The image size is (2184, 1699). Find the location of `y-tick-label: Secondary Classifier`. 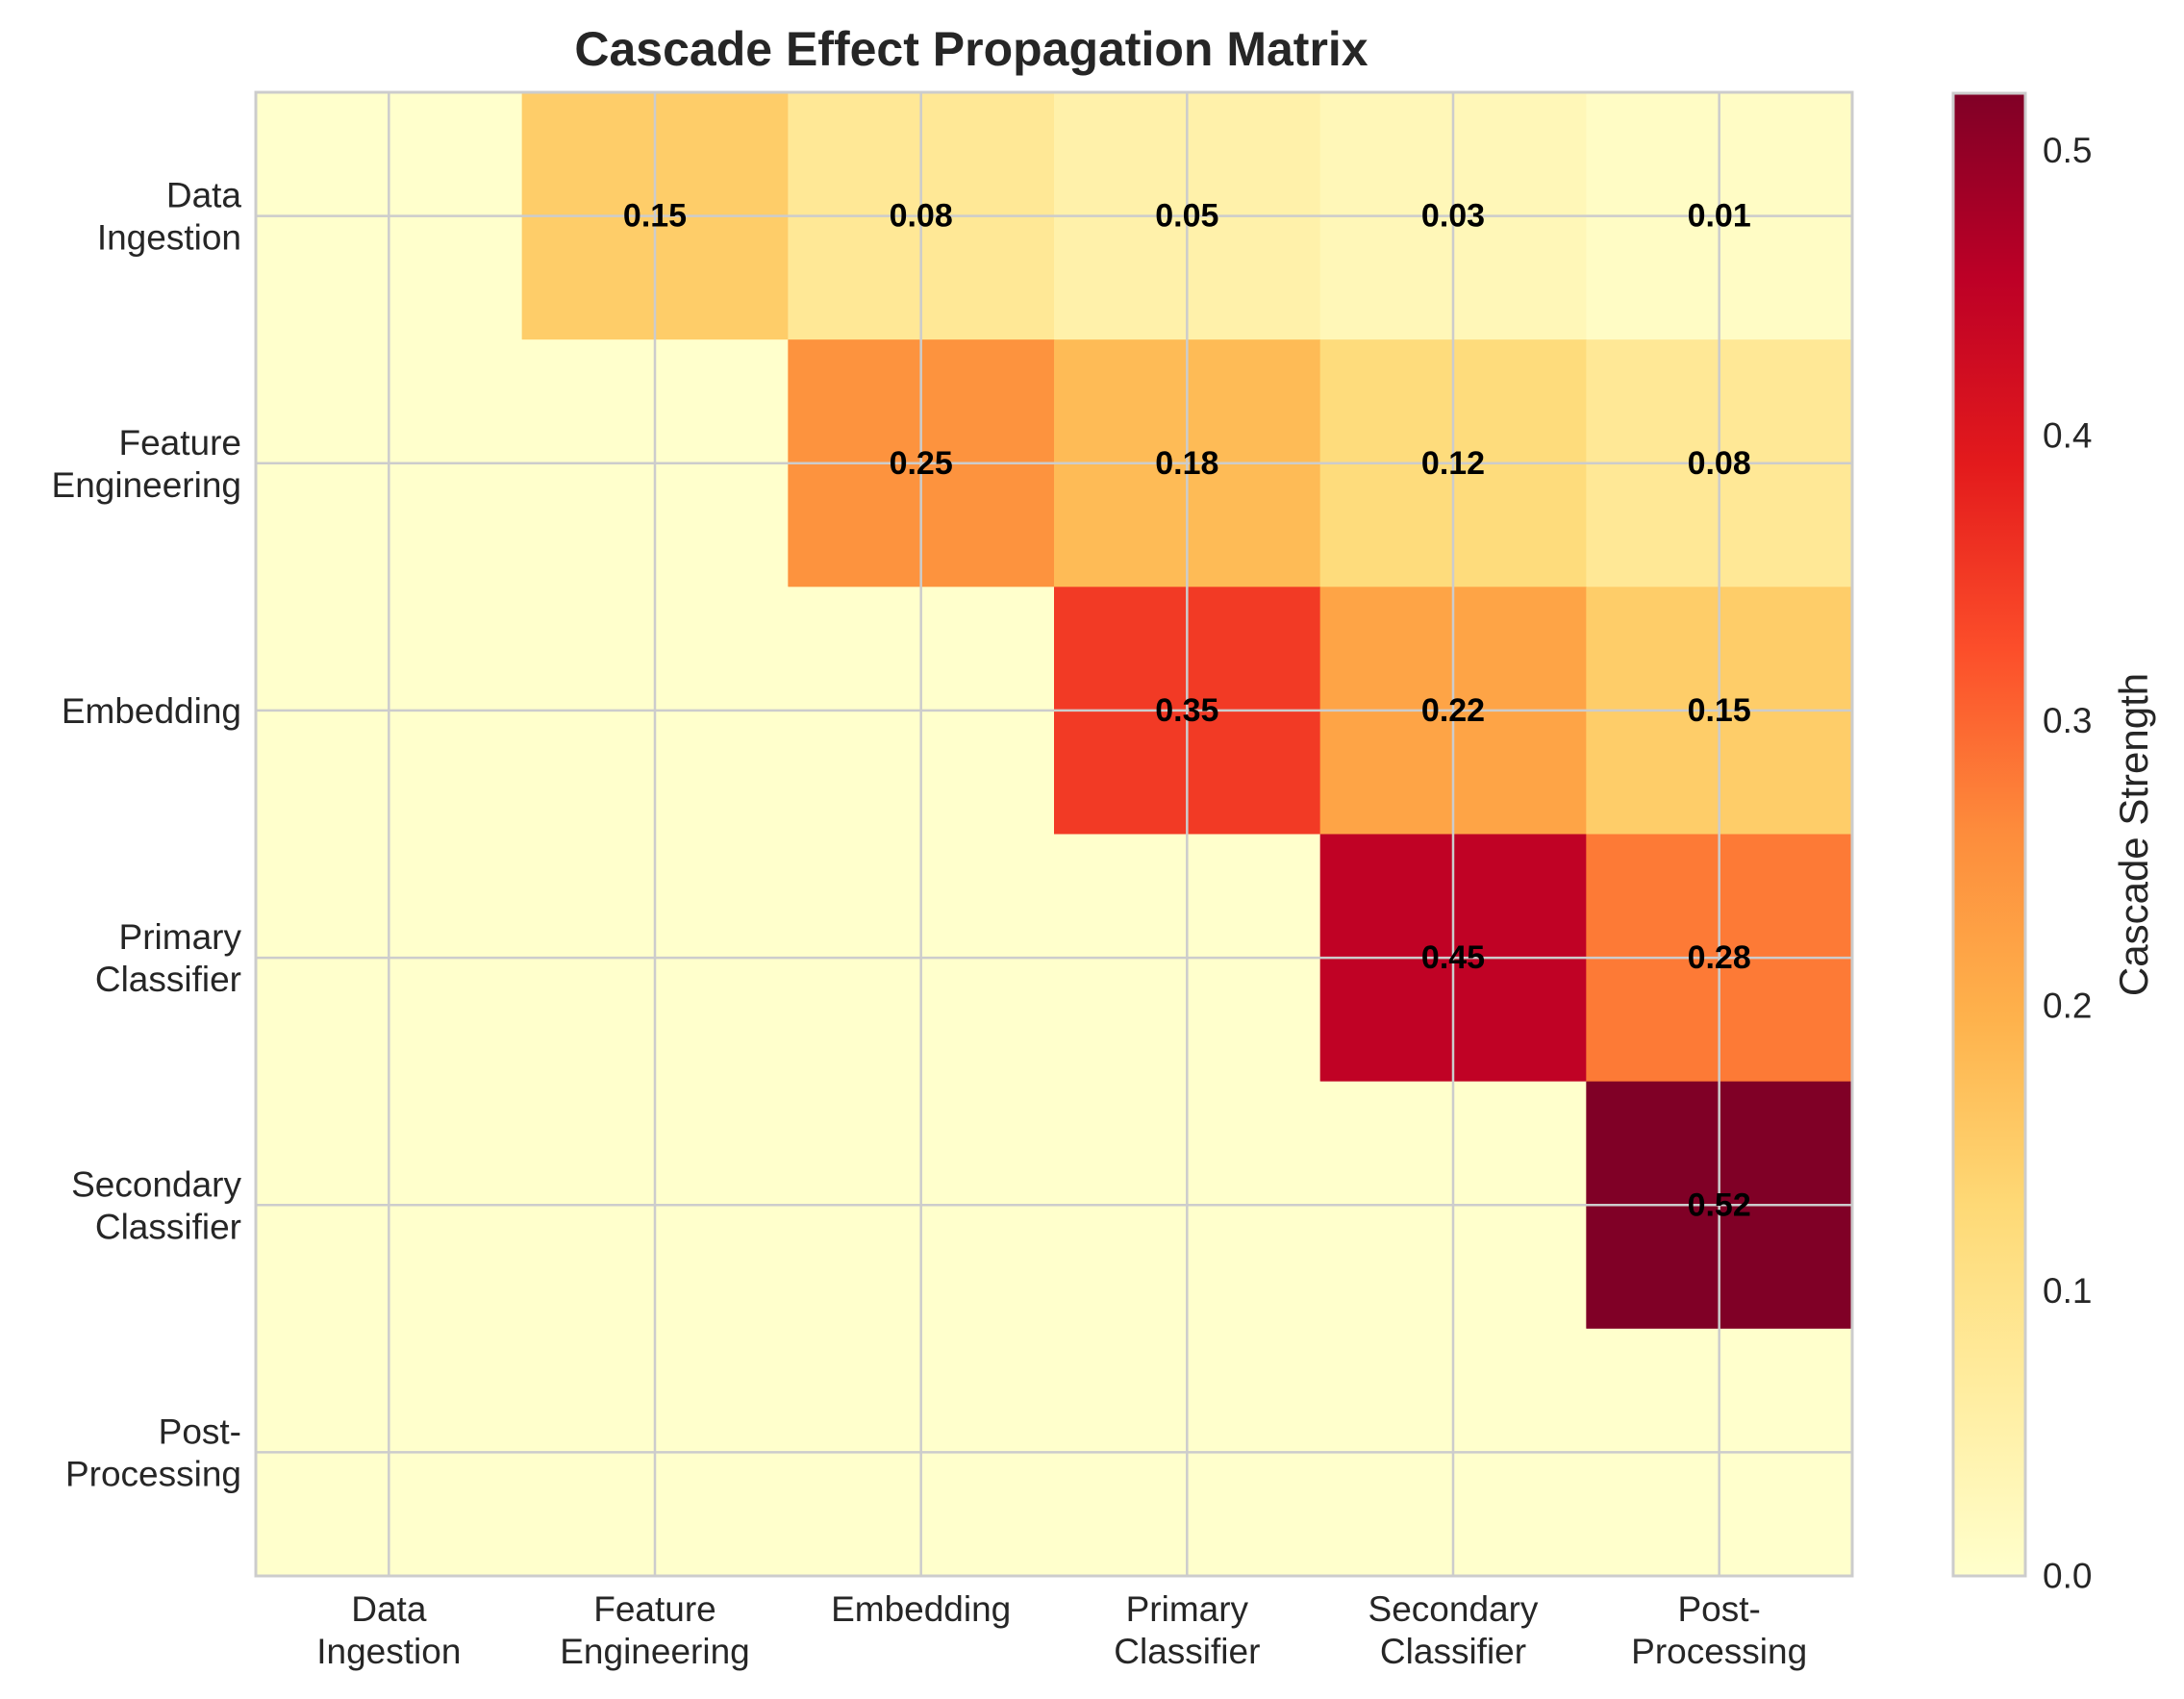

y-tick-label: Secondary Classifier is located at coordinates (156, 1205).